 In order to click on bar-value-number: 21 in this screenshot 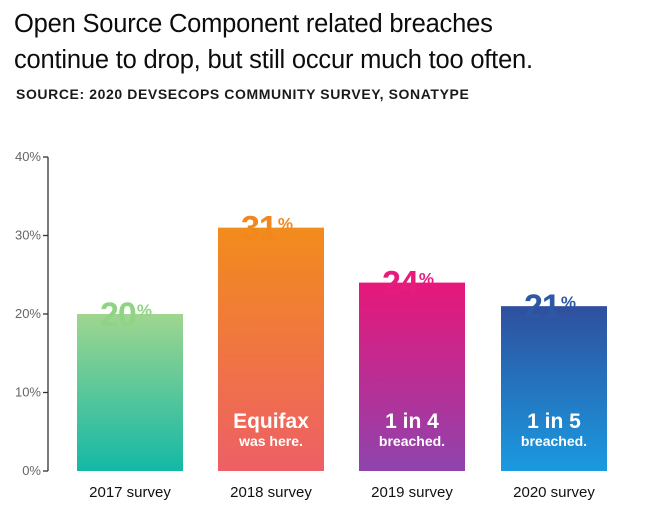, I will do `click(542, 307)`.